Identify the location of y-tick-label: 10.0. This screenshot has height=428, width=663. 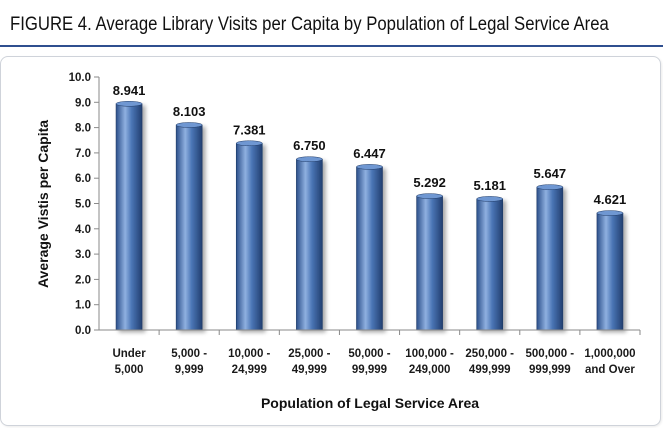
(80, 78).